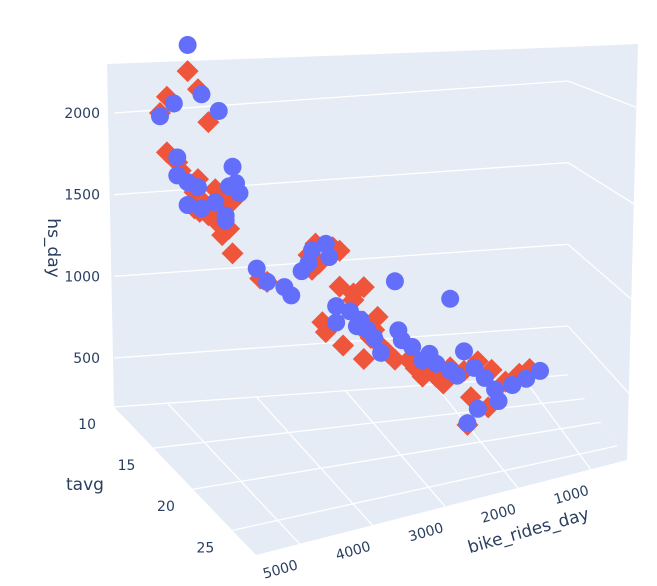 Image resolution: width=657 pixels, height=586 pixels. I want to click on bike-tick-label: 3000, so click(426, 532).